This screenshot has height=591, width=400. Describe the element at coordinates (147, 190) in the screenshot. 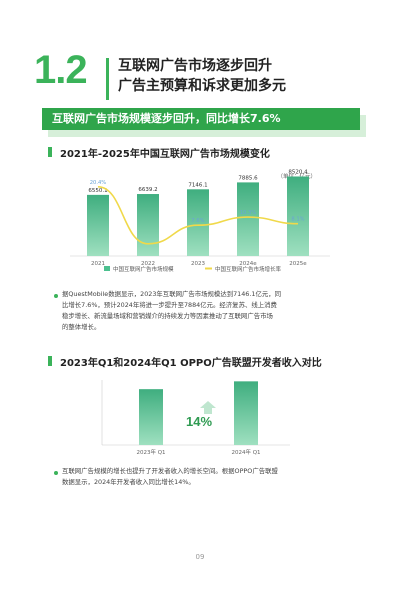

I see `chart1-bar-label: 6639.2` at that location.